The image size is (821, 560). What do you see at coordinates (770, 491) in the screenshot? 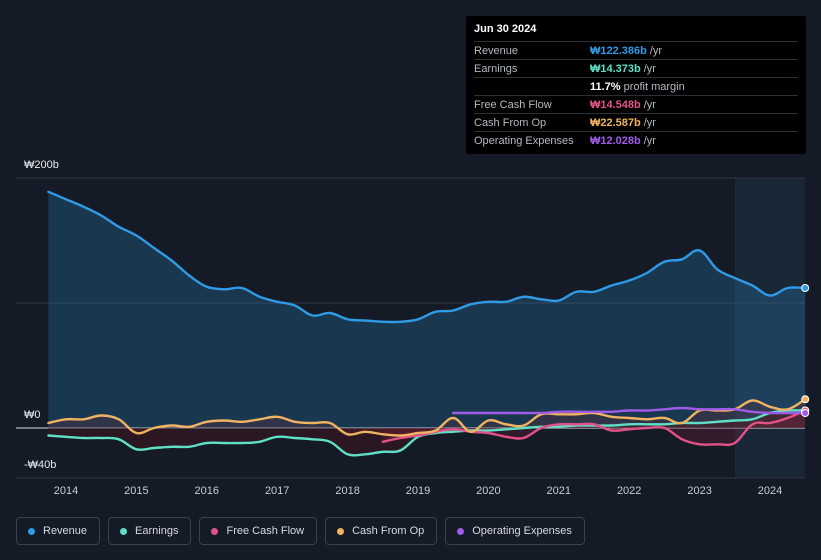
I see `x-tick-label: 2024` at bounding box center [770, 491].